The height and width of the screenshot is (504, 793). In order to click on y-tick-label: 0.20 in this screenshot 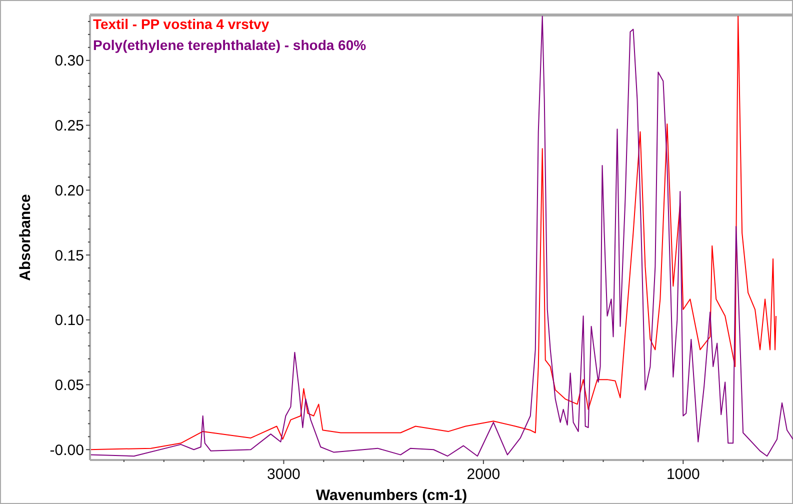, I will do `click(69, 191)`.